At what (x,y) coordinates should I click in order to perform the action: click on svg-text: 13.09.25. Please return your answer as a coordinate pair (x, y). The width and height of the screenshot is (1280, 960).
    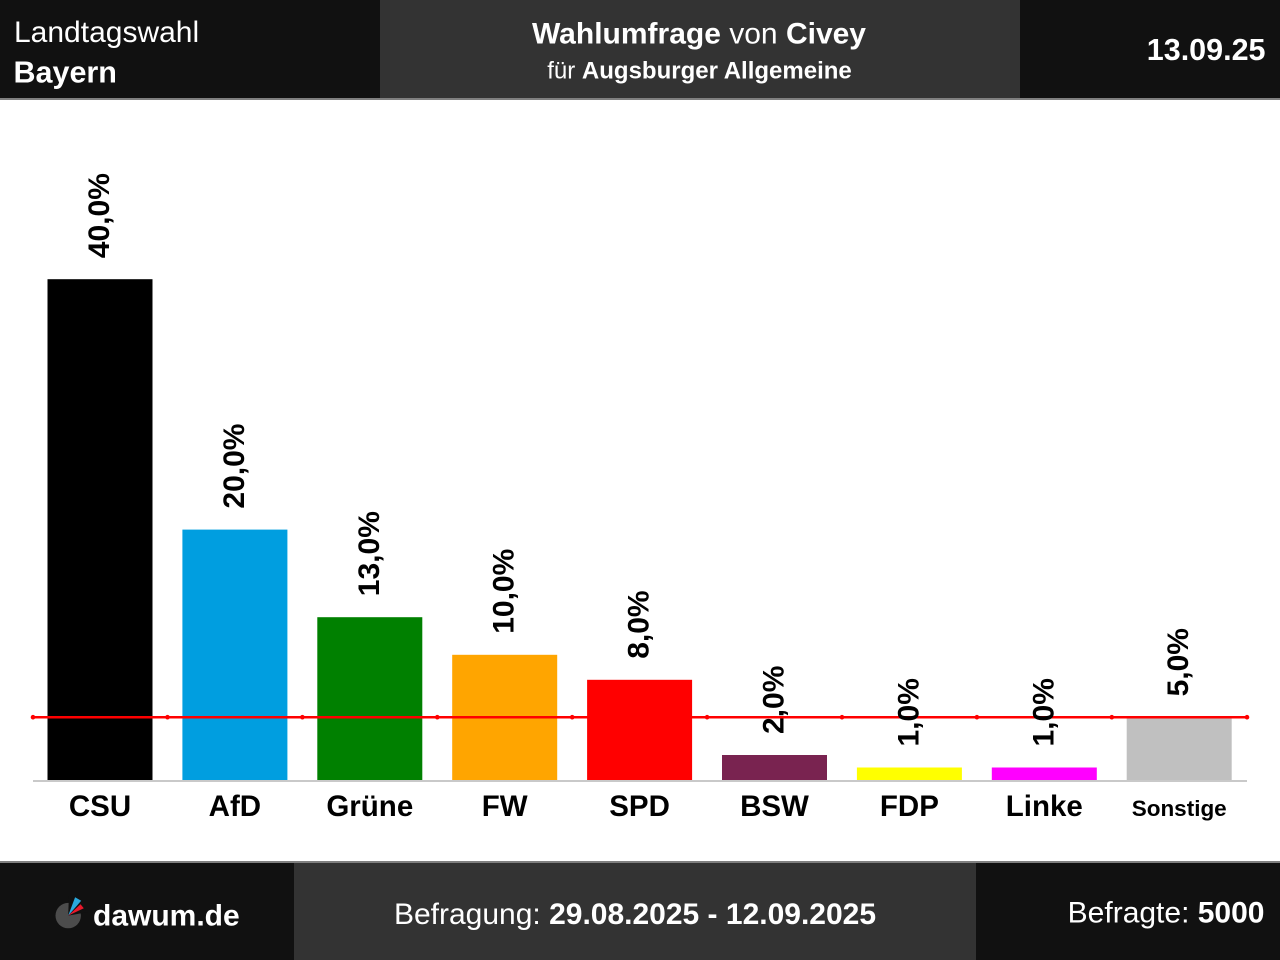
    Looking at the image, I should click on (1206, 50).